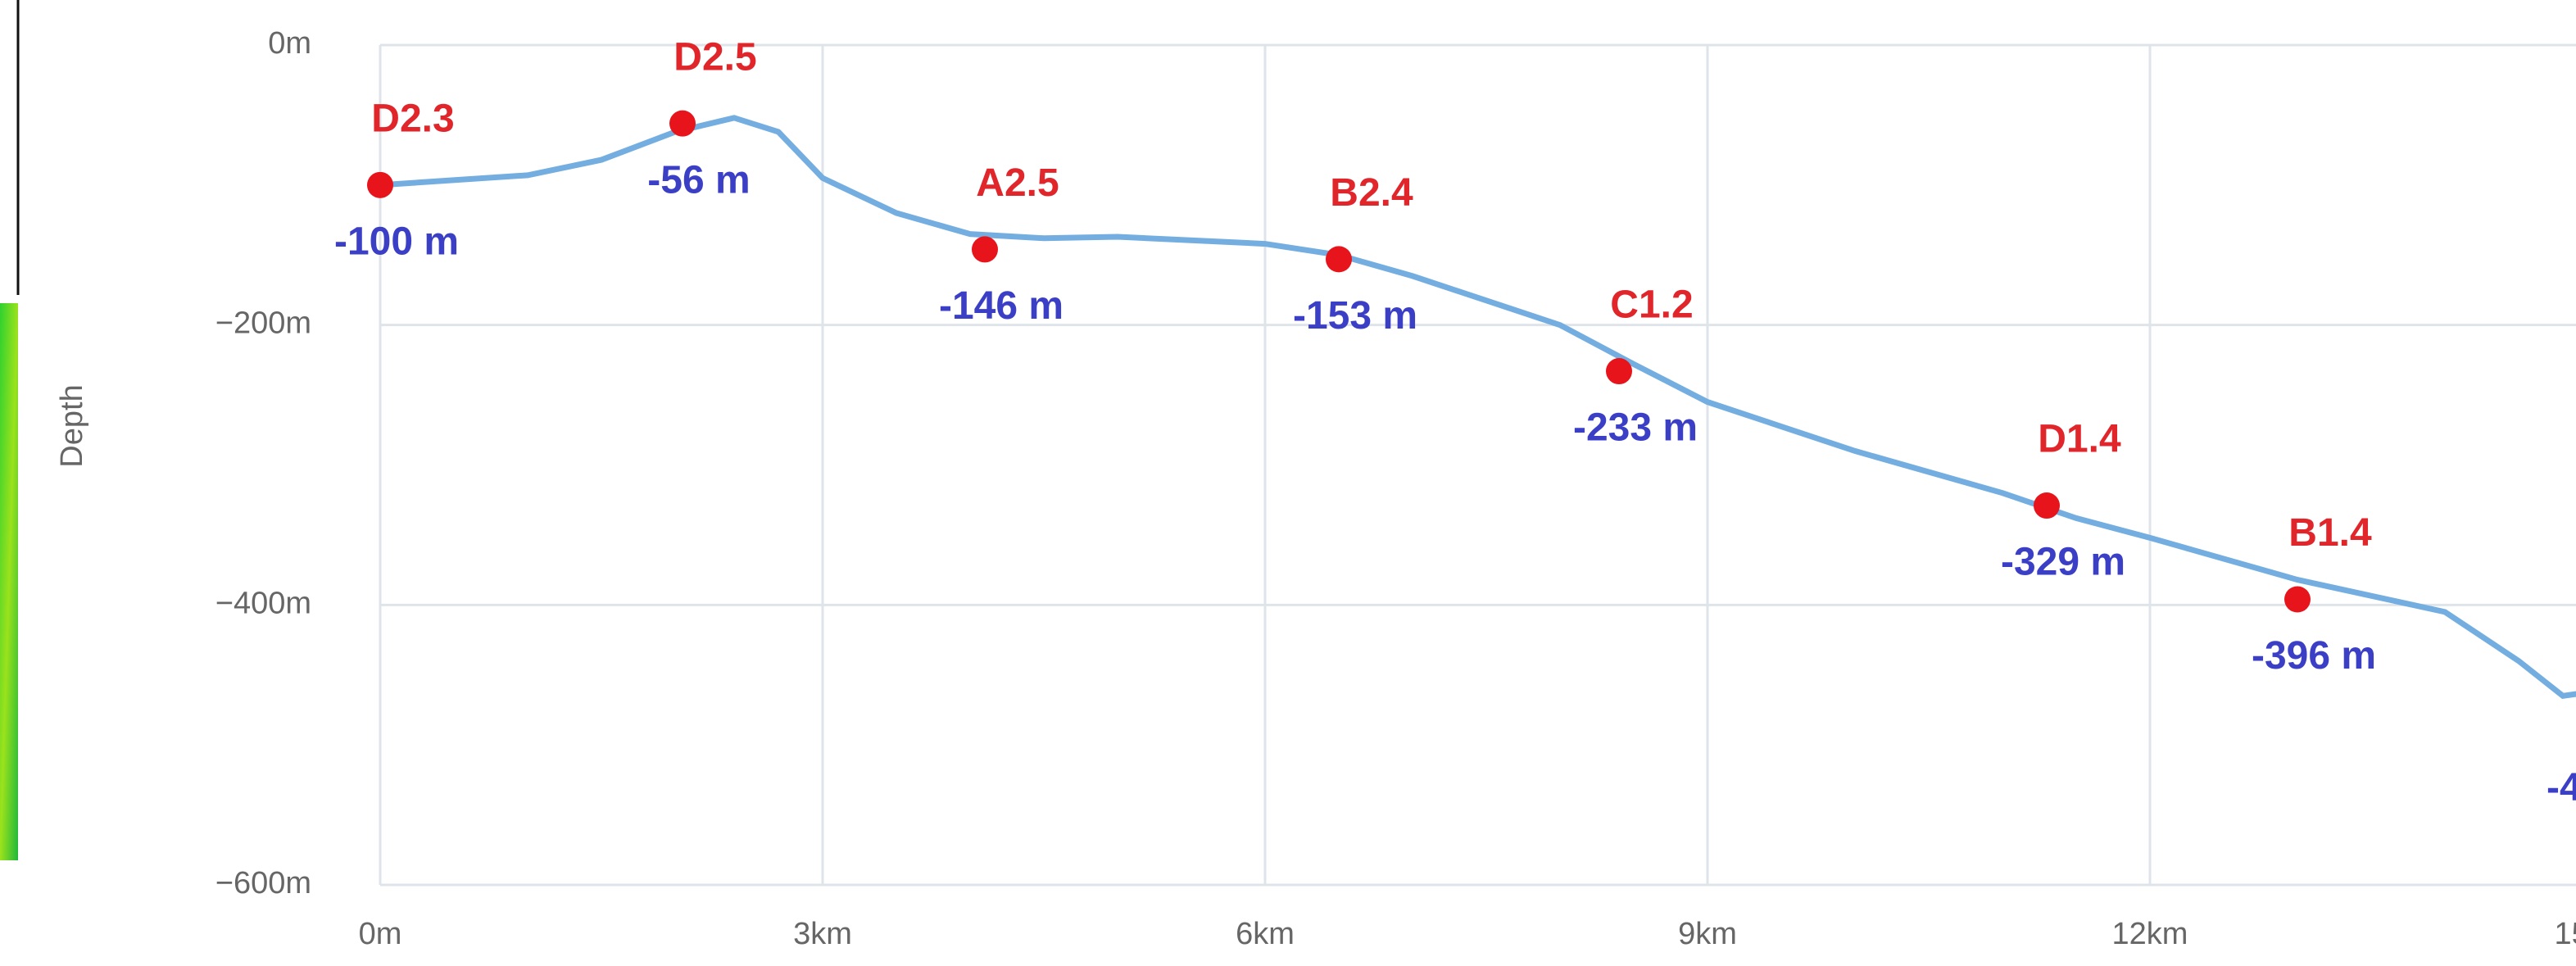 This screenshot has height=966, width=2576. I want to click on x-tick-label: 6km, so click(1265, 934).